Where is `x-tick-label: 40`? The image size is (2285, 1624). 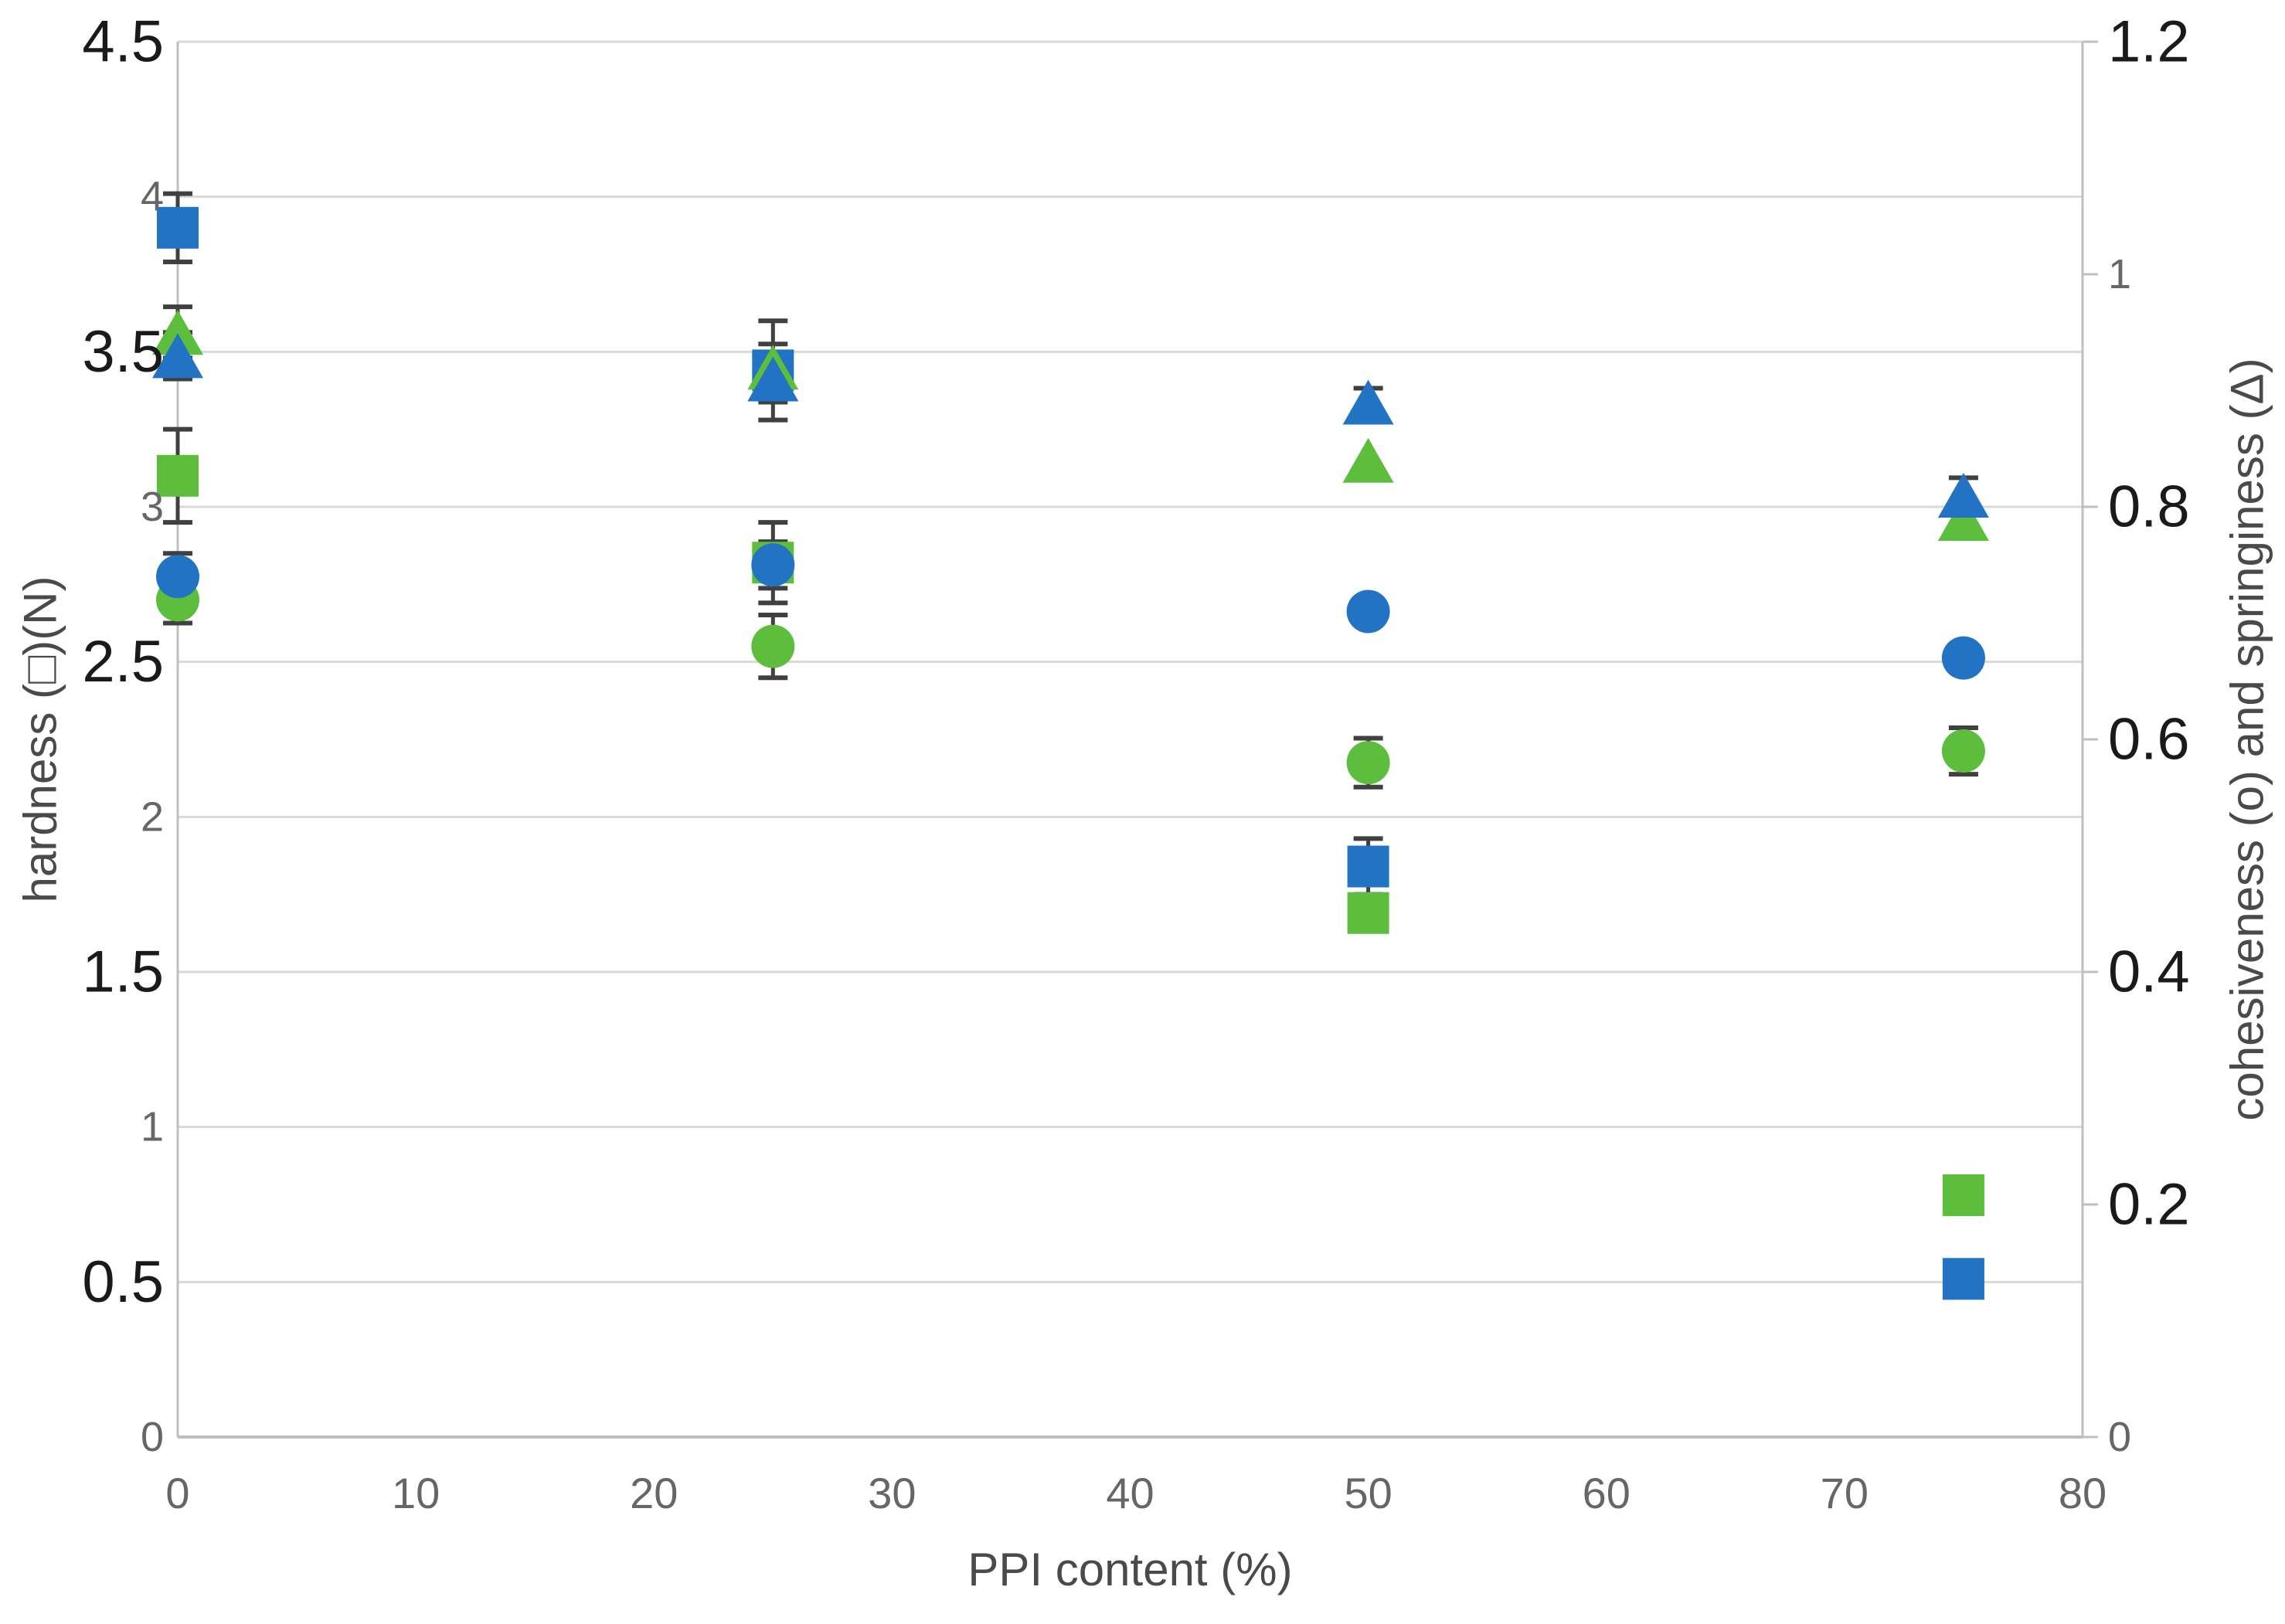 x-tick-label: 40 is located at coordinates (1130, 1493).